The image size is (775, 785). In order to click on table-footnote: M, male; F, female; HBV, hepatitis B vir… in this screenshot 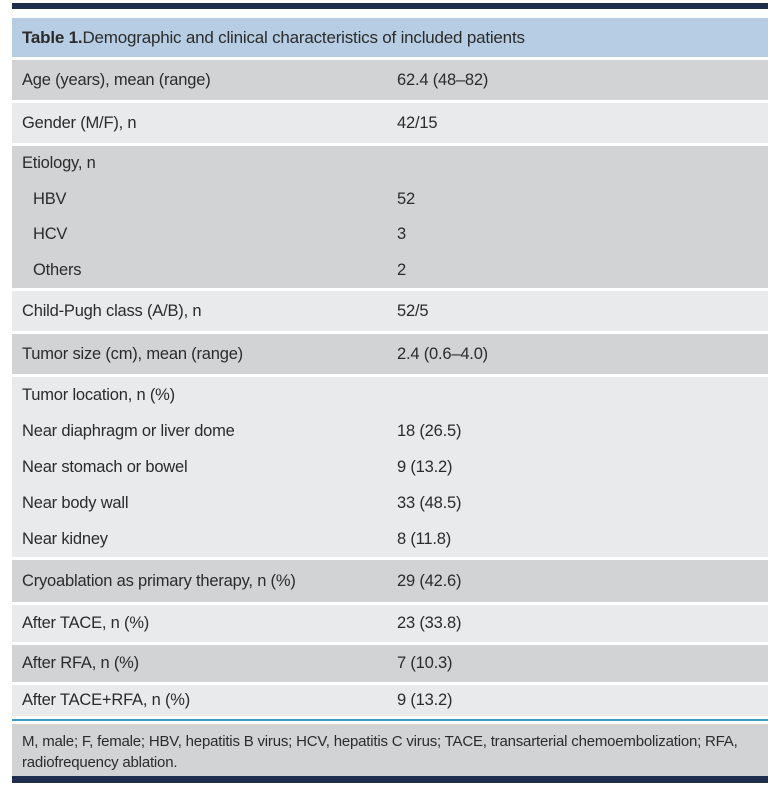, I will do `click(390, 751)`.